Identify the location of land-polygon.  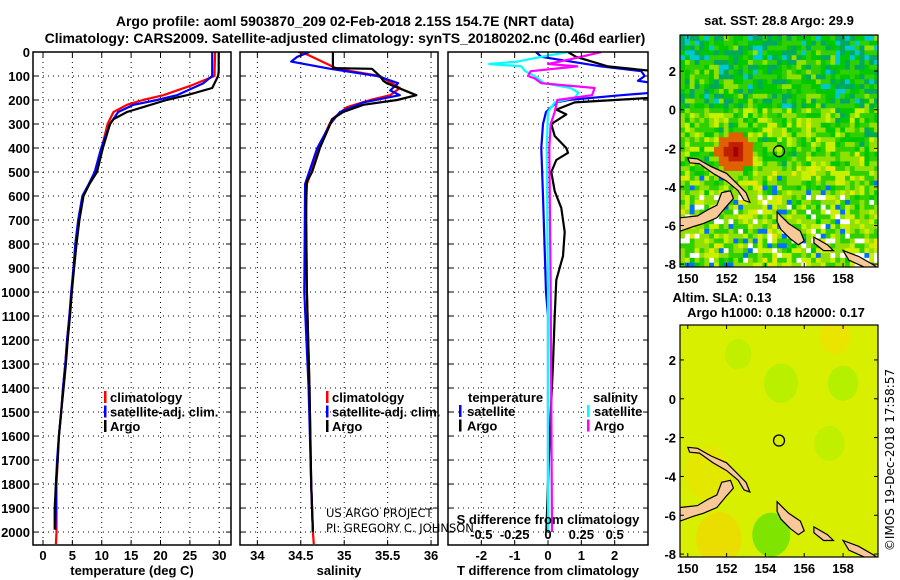
(718, 469).